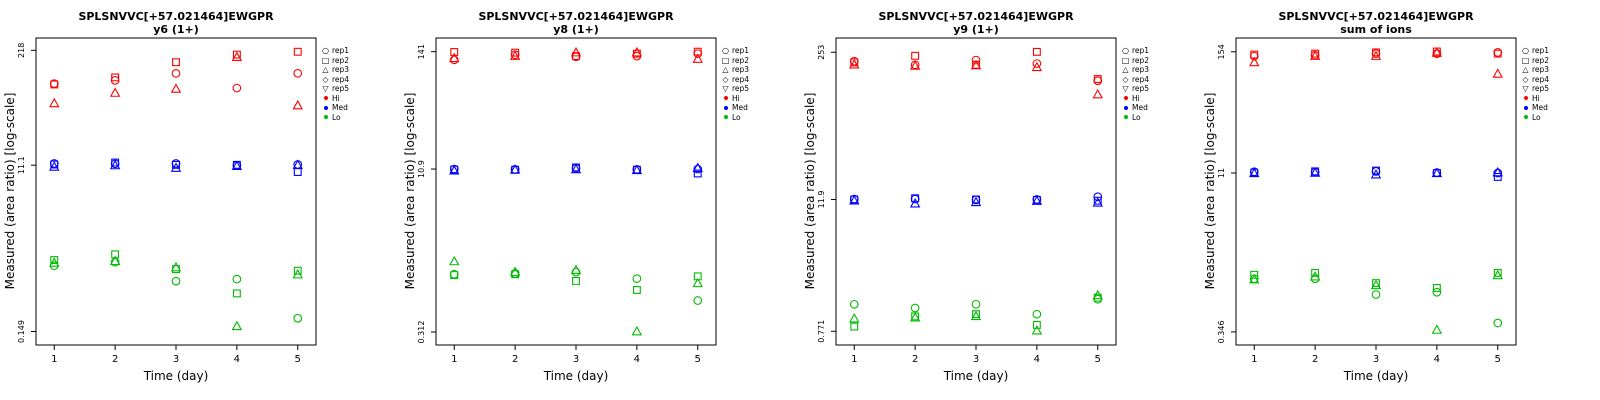 This screenshot has width=1600, height=400. What do you see at coordinates (335, 70) in the screenshot?
I see `legend-item-rep3: △ rep3` at bounding box center [335, 70].